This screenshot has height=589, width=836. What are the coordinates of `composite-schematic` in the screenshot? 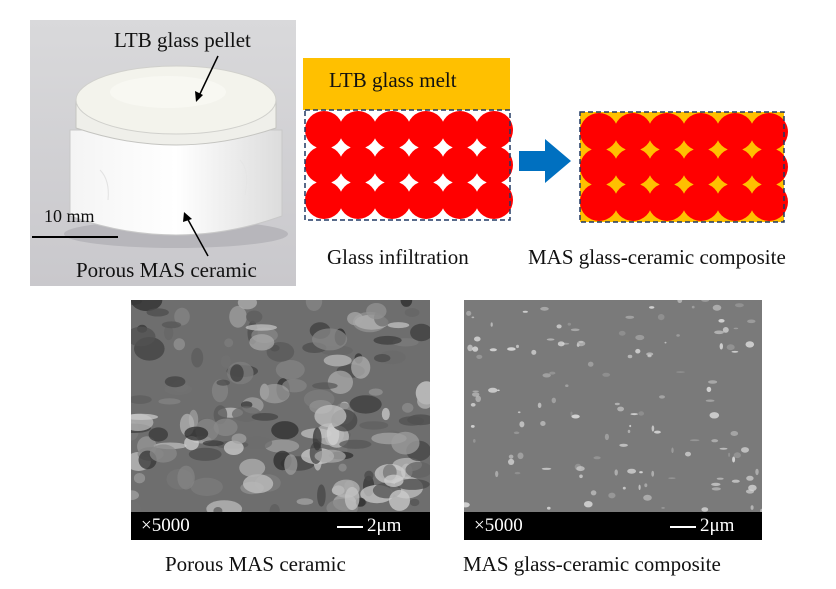 It's located at (683, 167).